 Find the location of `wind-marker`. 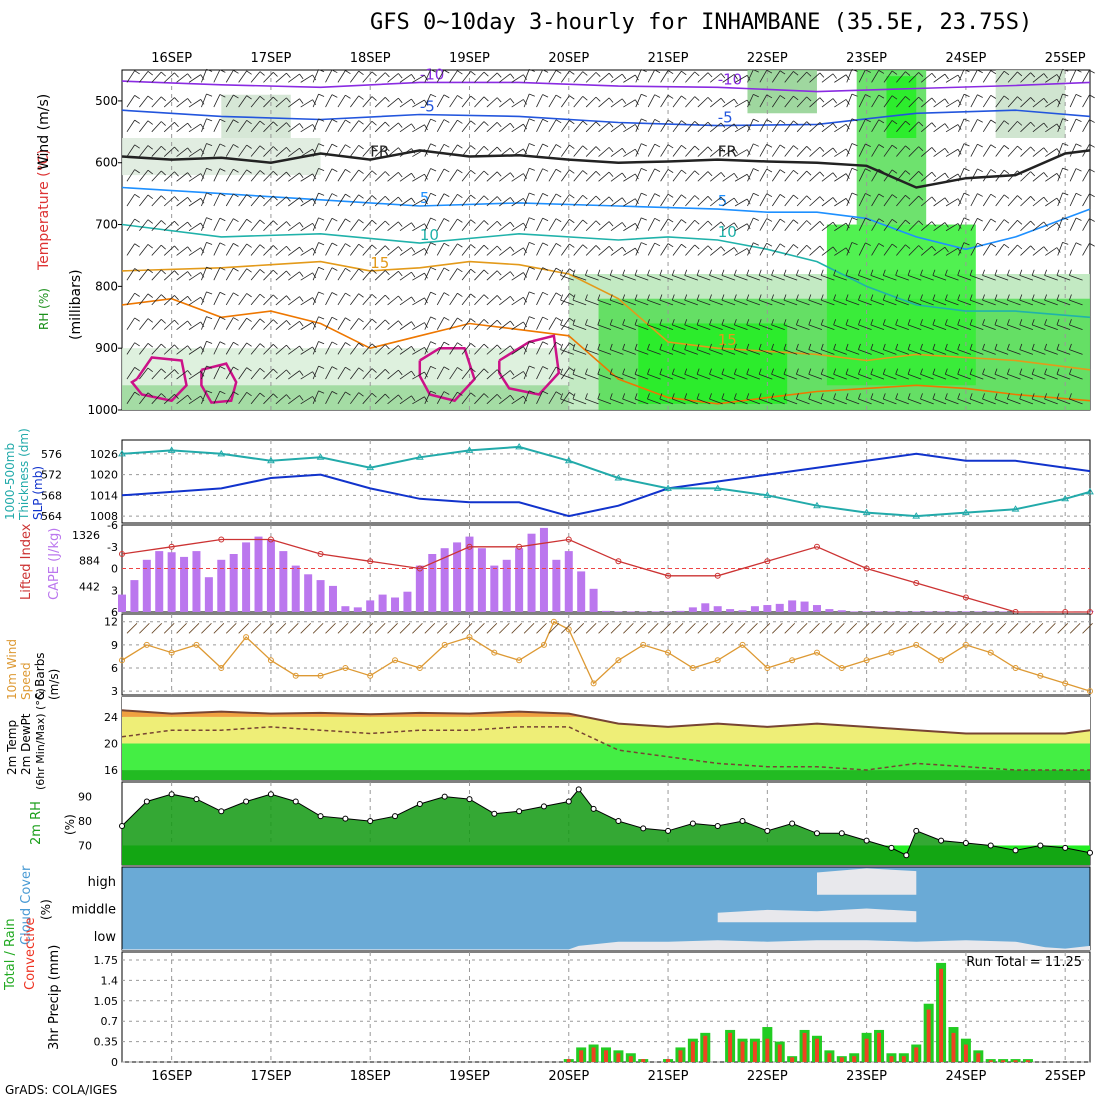

wind-marker is located at coordinates (519, 660).